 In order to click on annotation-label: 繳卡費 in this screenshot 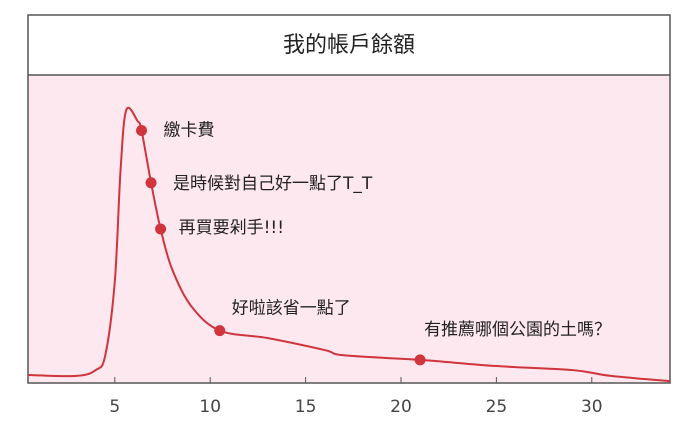, I will do `click(189, 130)`.